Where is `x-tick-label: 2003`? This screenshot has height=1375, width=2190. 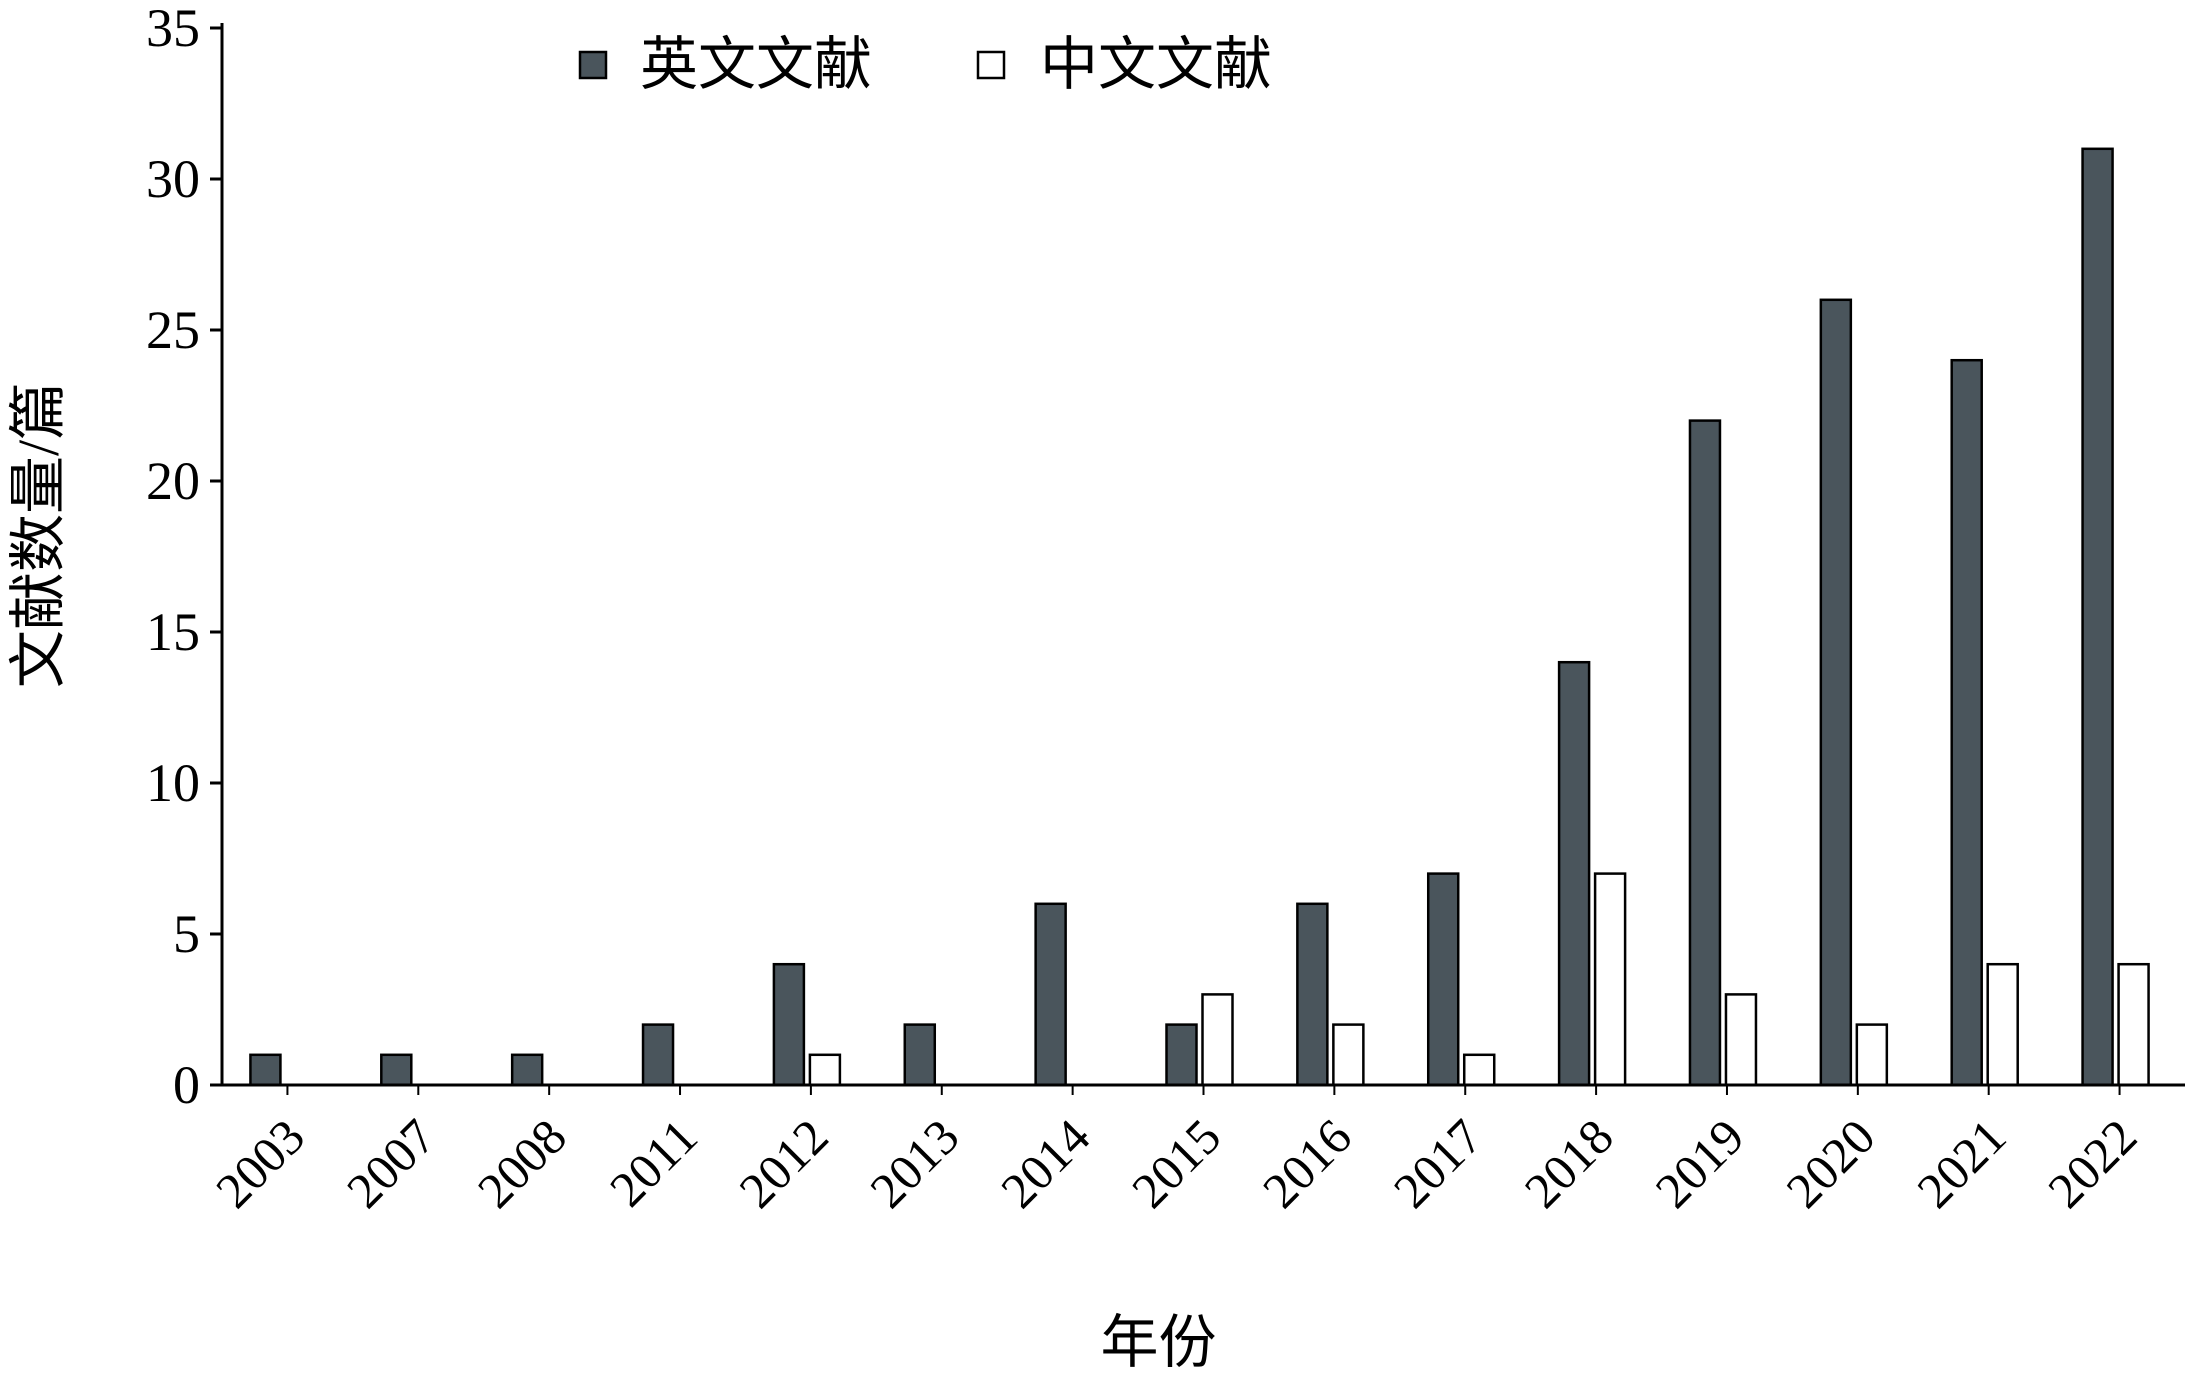 x-tick-label: 2003 is located at coordinates (260, 1163).